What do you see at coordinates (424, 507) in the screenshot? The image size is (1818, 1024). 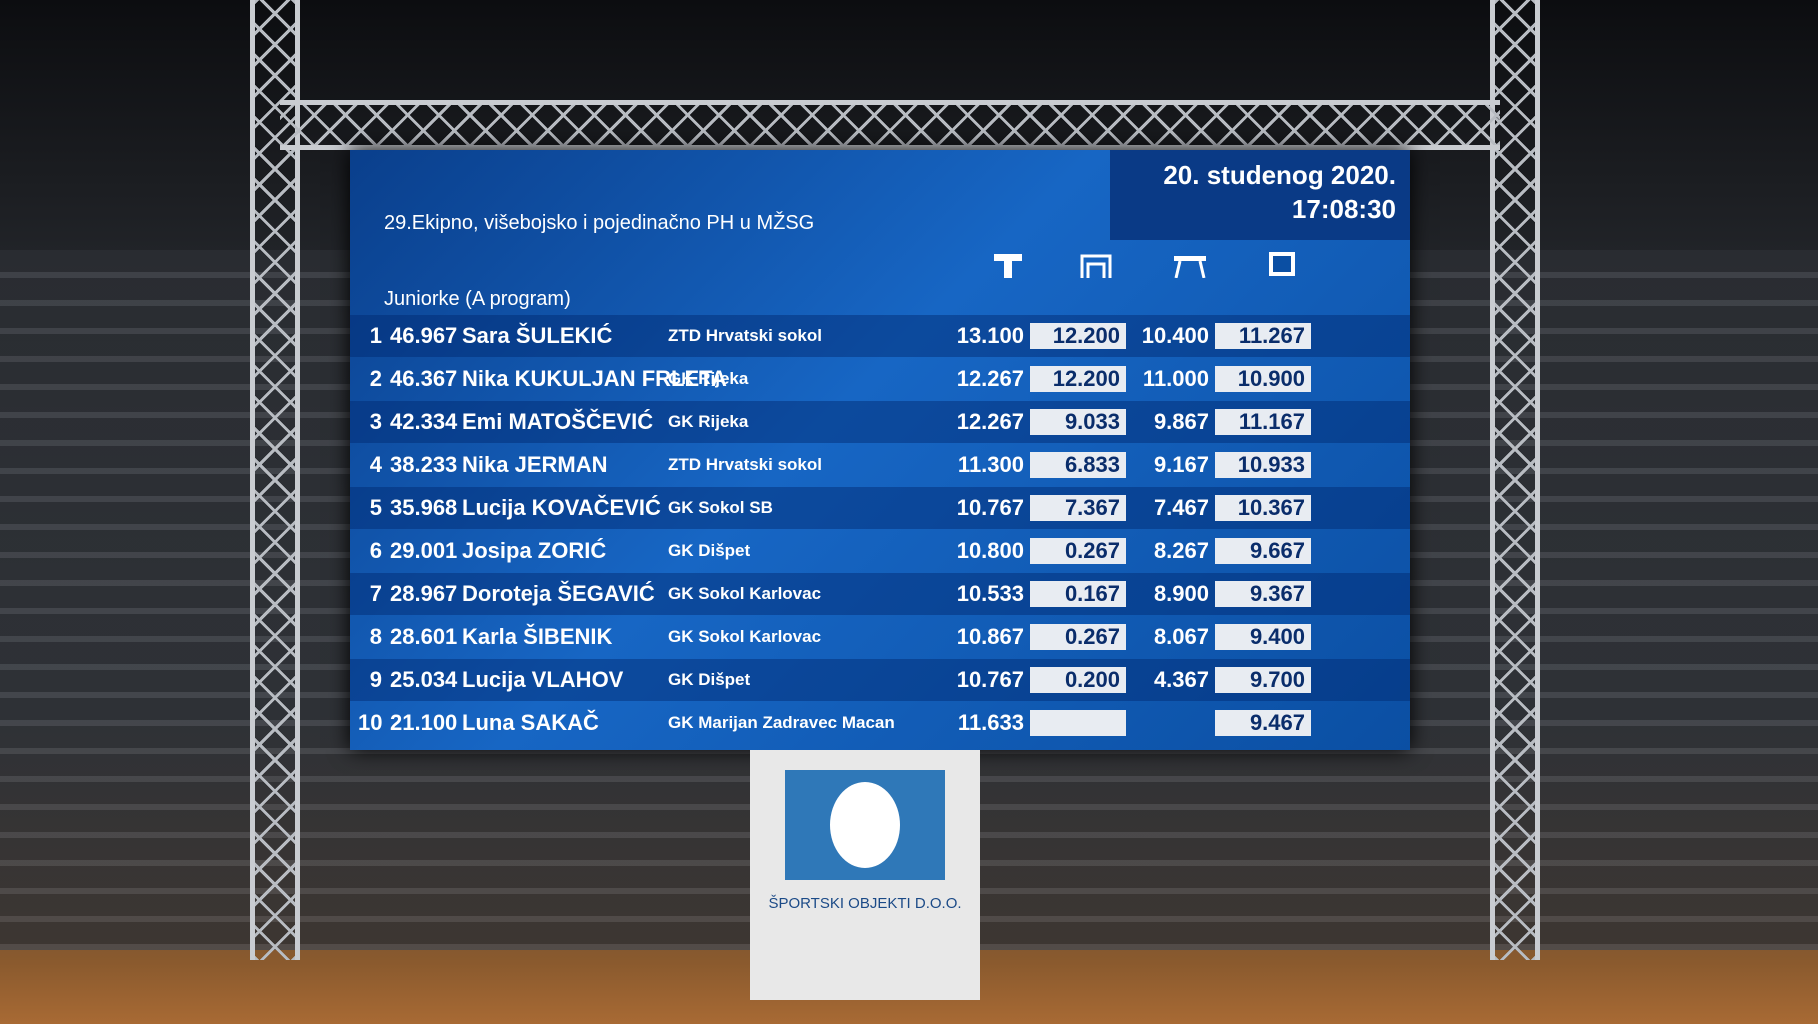 I see `total: 35.968` at bounding box center [424, 507].